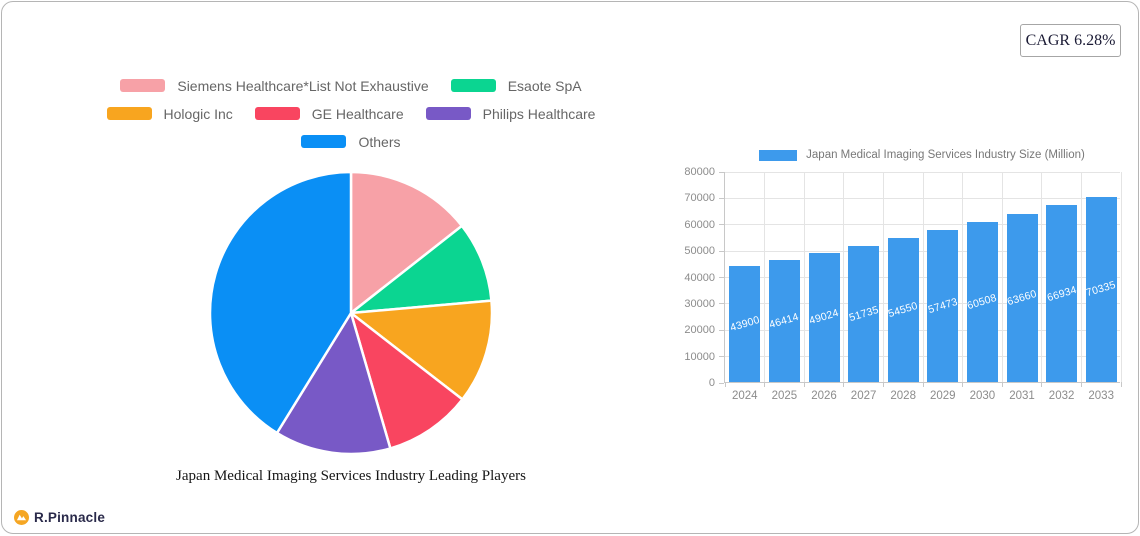  Describe the element at coordinates (699, 330) in the screenshot. I see `y-axis-label: 20000` at that location.